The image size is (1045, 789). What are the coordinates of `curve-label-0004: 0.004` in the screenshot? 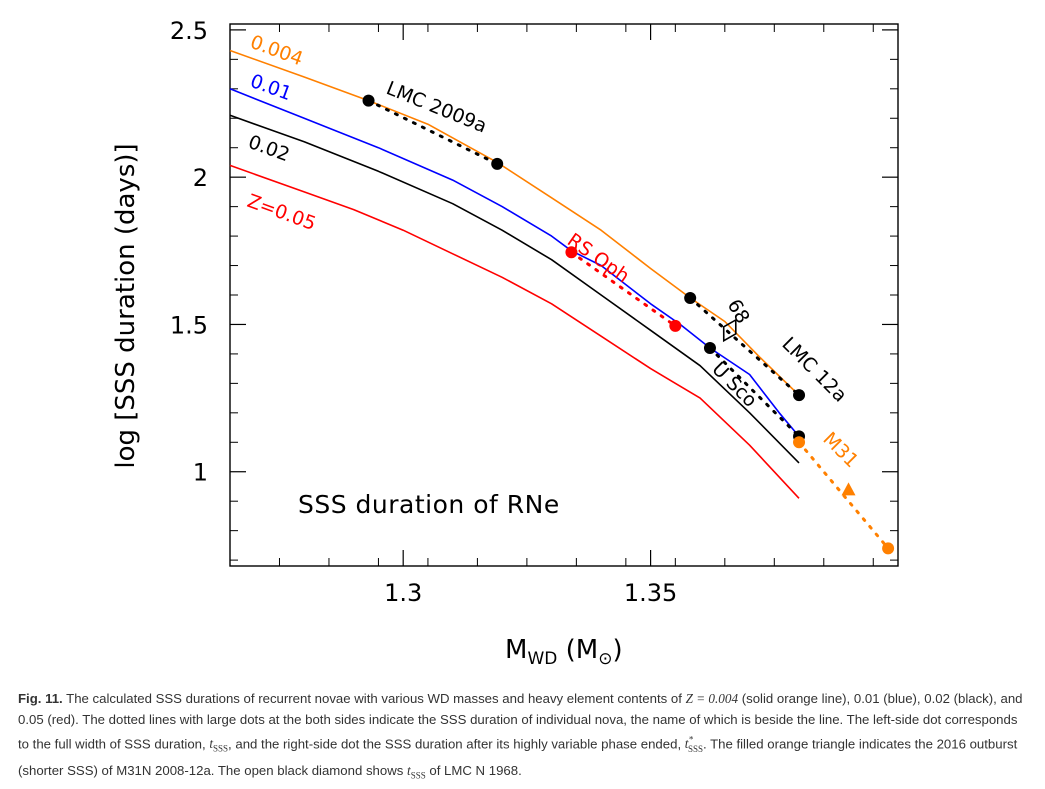 It's located at (276, 50).